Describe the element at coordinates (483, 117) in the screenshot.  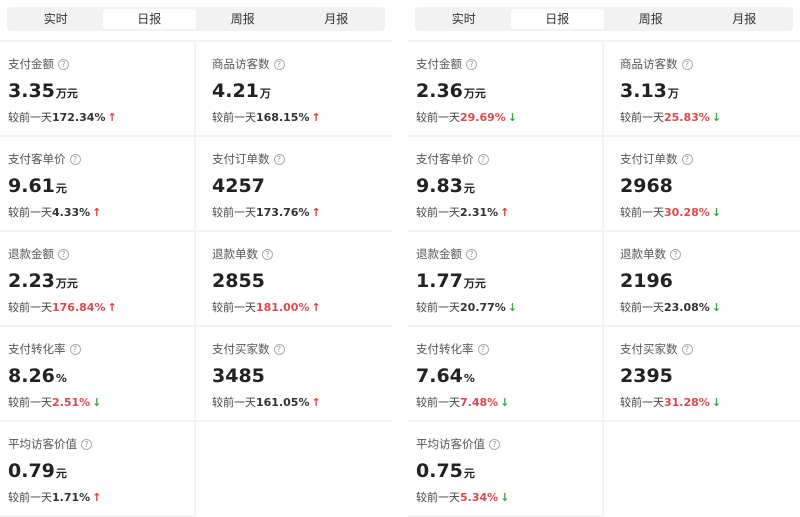
I see `change-percent: 29.69%` at that location.